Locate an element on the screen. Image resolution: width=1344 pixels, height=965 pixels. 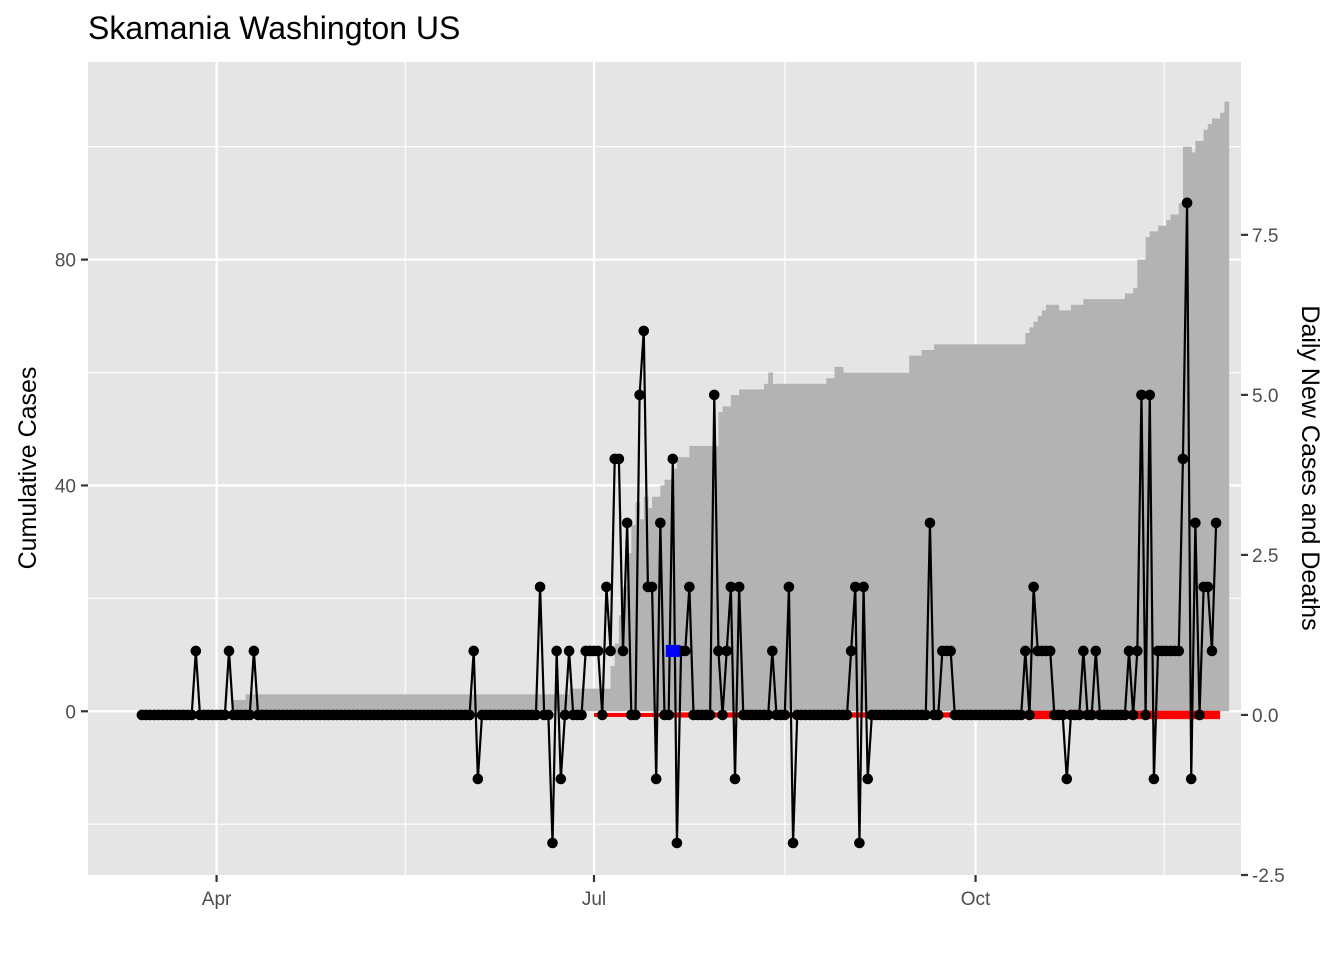
y-axis-title: Cumulative Cases is located at coordinates (28, 468).